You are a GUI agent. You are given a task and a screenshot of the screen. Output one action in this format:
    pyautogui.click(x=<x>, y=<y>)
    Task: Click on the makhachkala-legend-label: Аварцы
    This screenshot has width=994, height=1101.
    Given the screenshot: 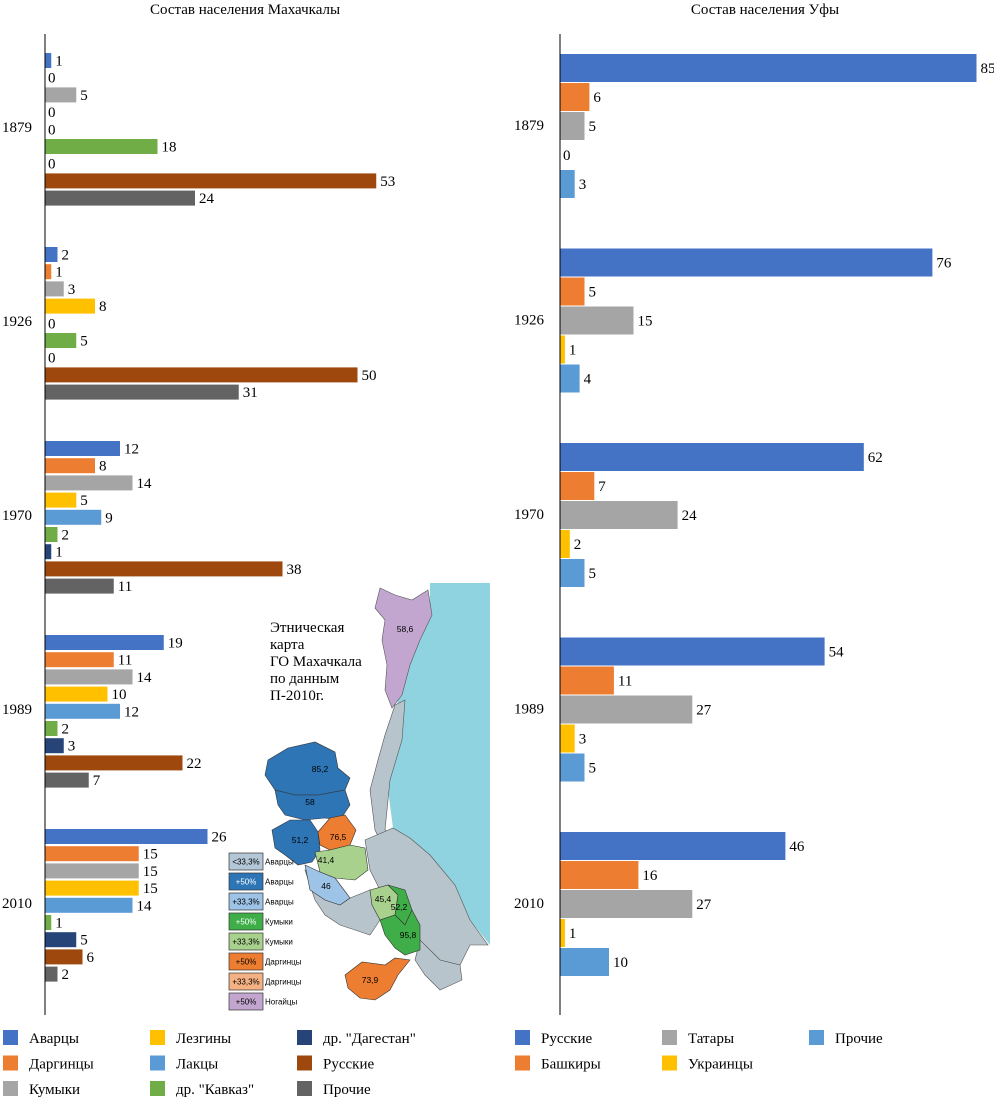 What is the action you would take?
    pyautogui.click(x=54, y=1039)
    